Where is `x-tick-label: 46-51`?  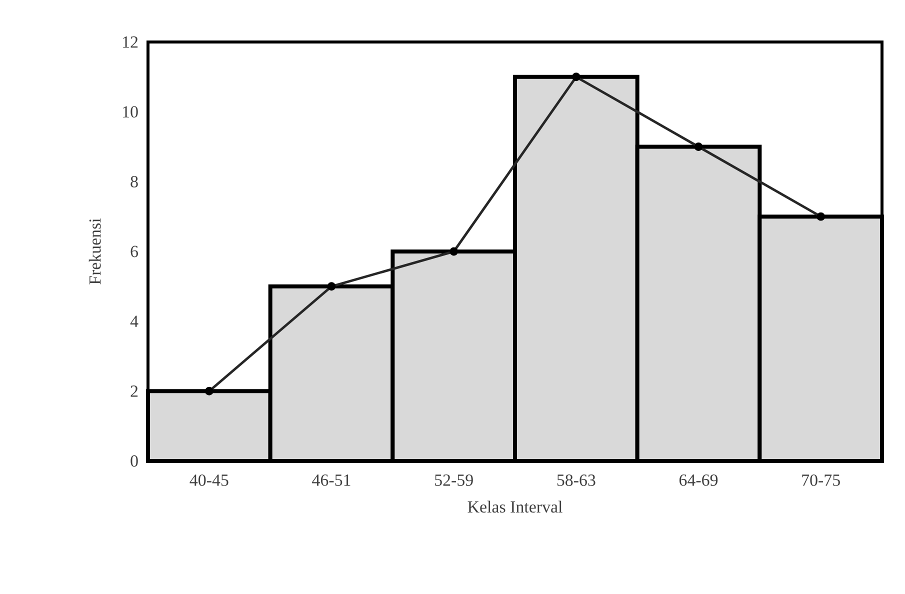
x-tick-label: 46-51 is located at coordinates (331, 480).